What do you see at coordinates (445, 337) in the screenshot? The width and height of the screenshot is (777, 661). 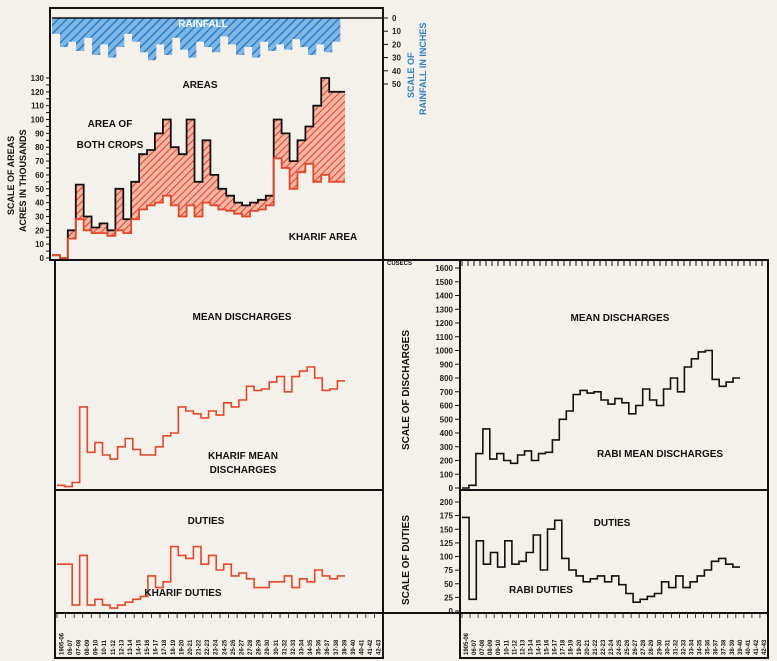 I see `discharge-tick-label: 1100` at bounding box center [445, 337].